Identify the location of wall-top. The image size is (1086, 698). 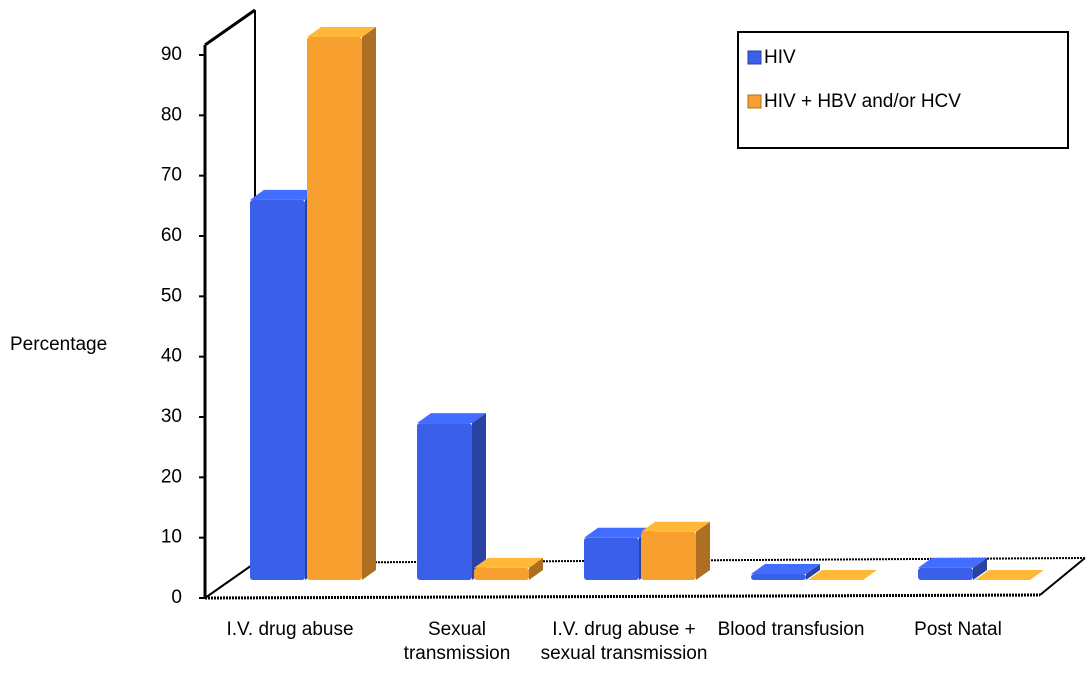
(230, 27).